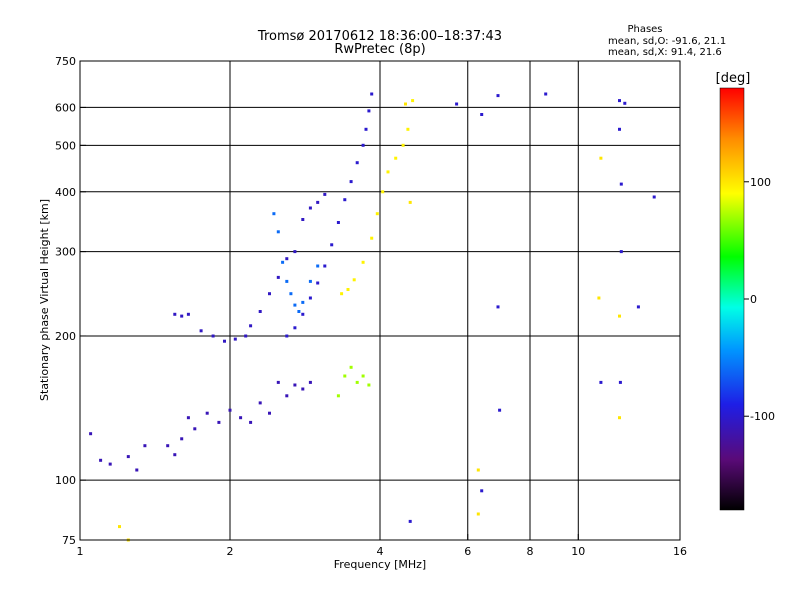  What do you see at coordinates (65, 145) in the screenshot?
I see `y-tick-label: 500` at bounding box center [65, 145].